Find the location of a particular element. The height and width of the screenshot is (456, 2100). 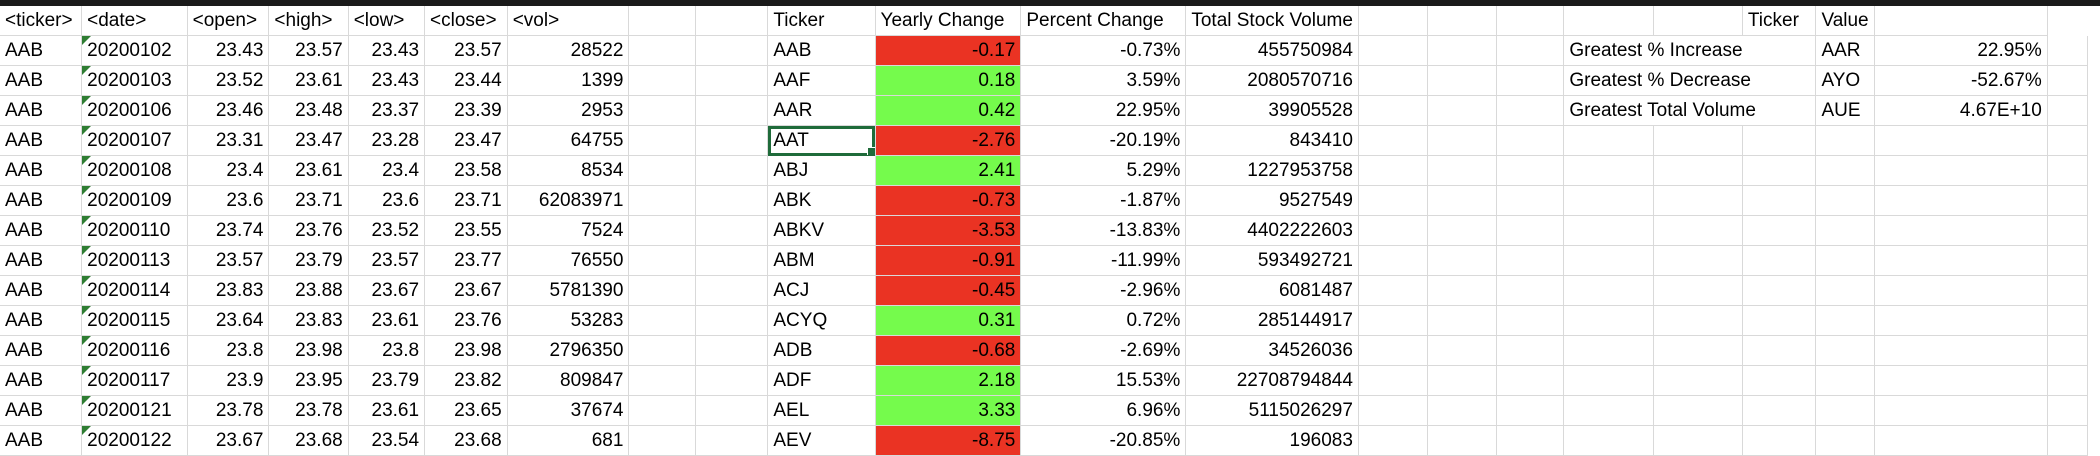

total-volume-cell: 843410 is located at coordinates (1272, 140).